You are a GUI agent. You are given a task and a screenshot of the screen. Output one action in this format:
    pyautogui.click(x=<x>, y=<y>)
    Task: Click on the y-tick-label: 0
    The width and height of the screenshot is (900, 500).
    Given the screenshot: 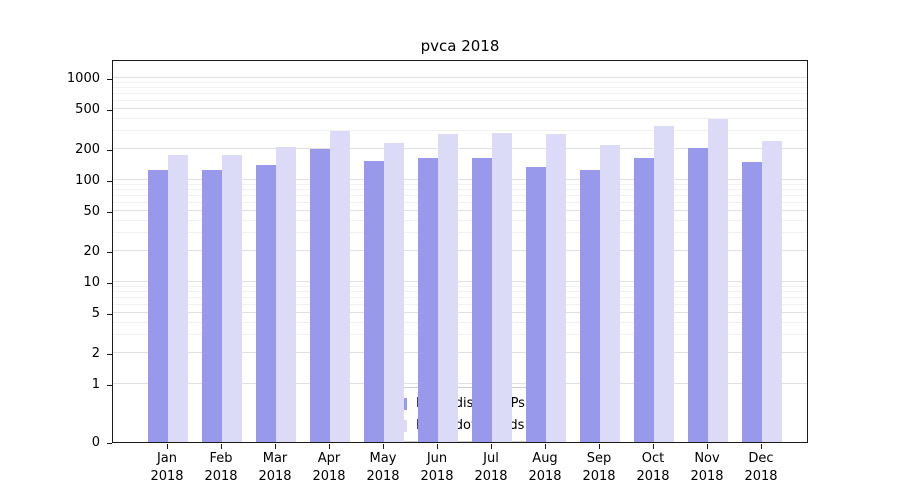 What is the action you would take?
    pyautogui.click(x=95, y=442)
    